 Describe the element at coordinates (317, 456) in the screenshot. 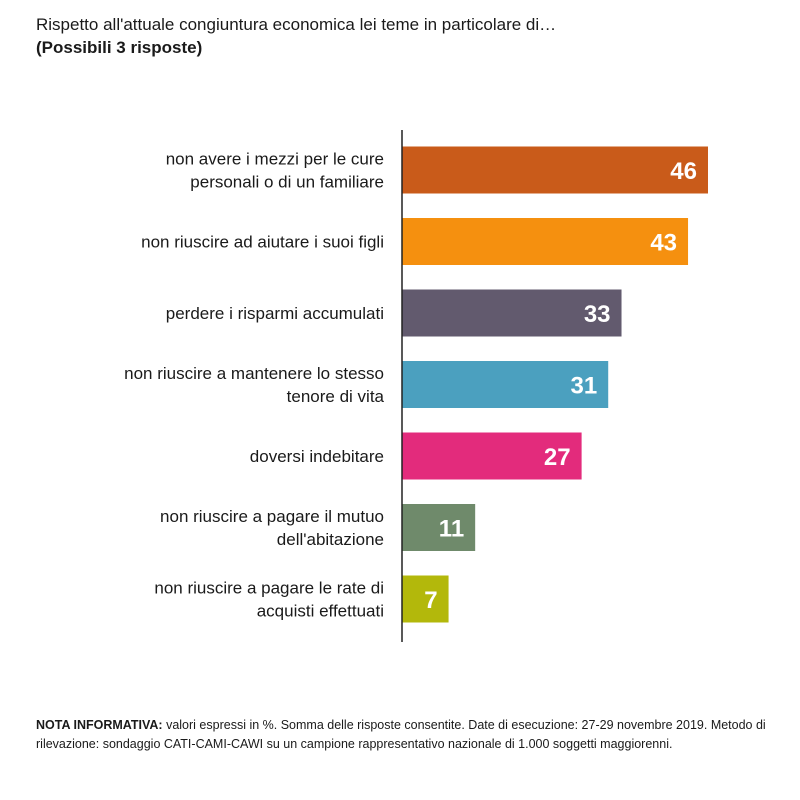

I see `category-label: doversi indebitare` at that location.